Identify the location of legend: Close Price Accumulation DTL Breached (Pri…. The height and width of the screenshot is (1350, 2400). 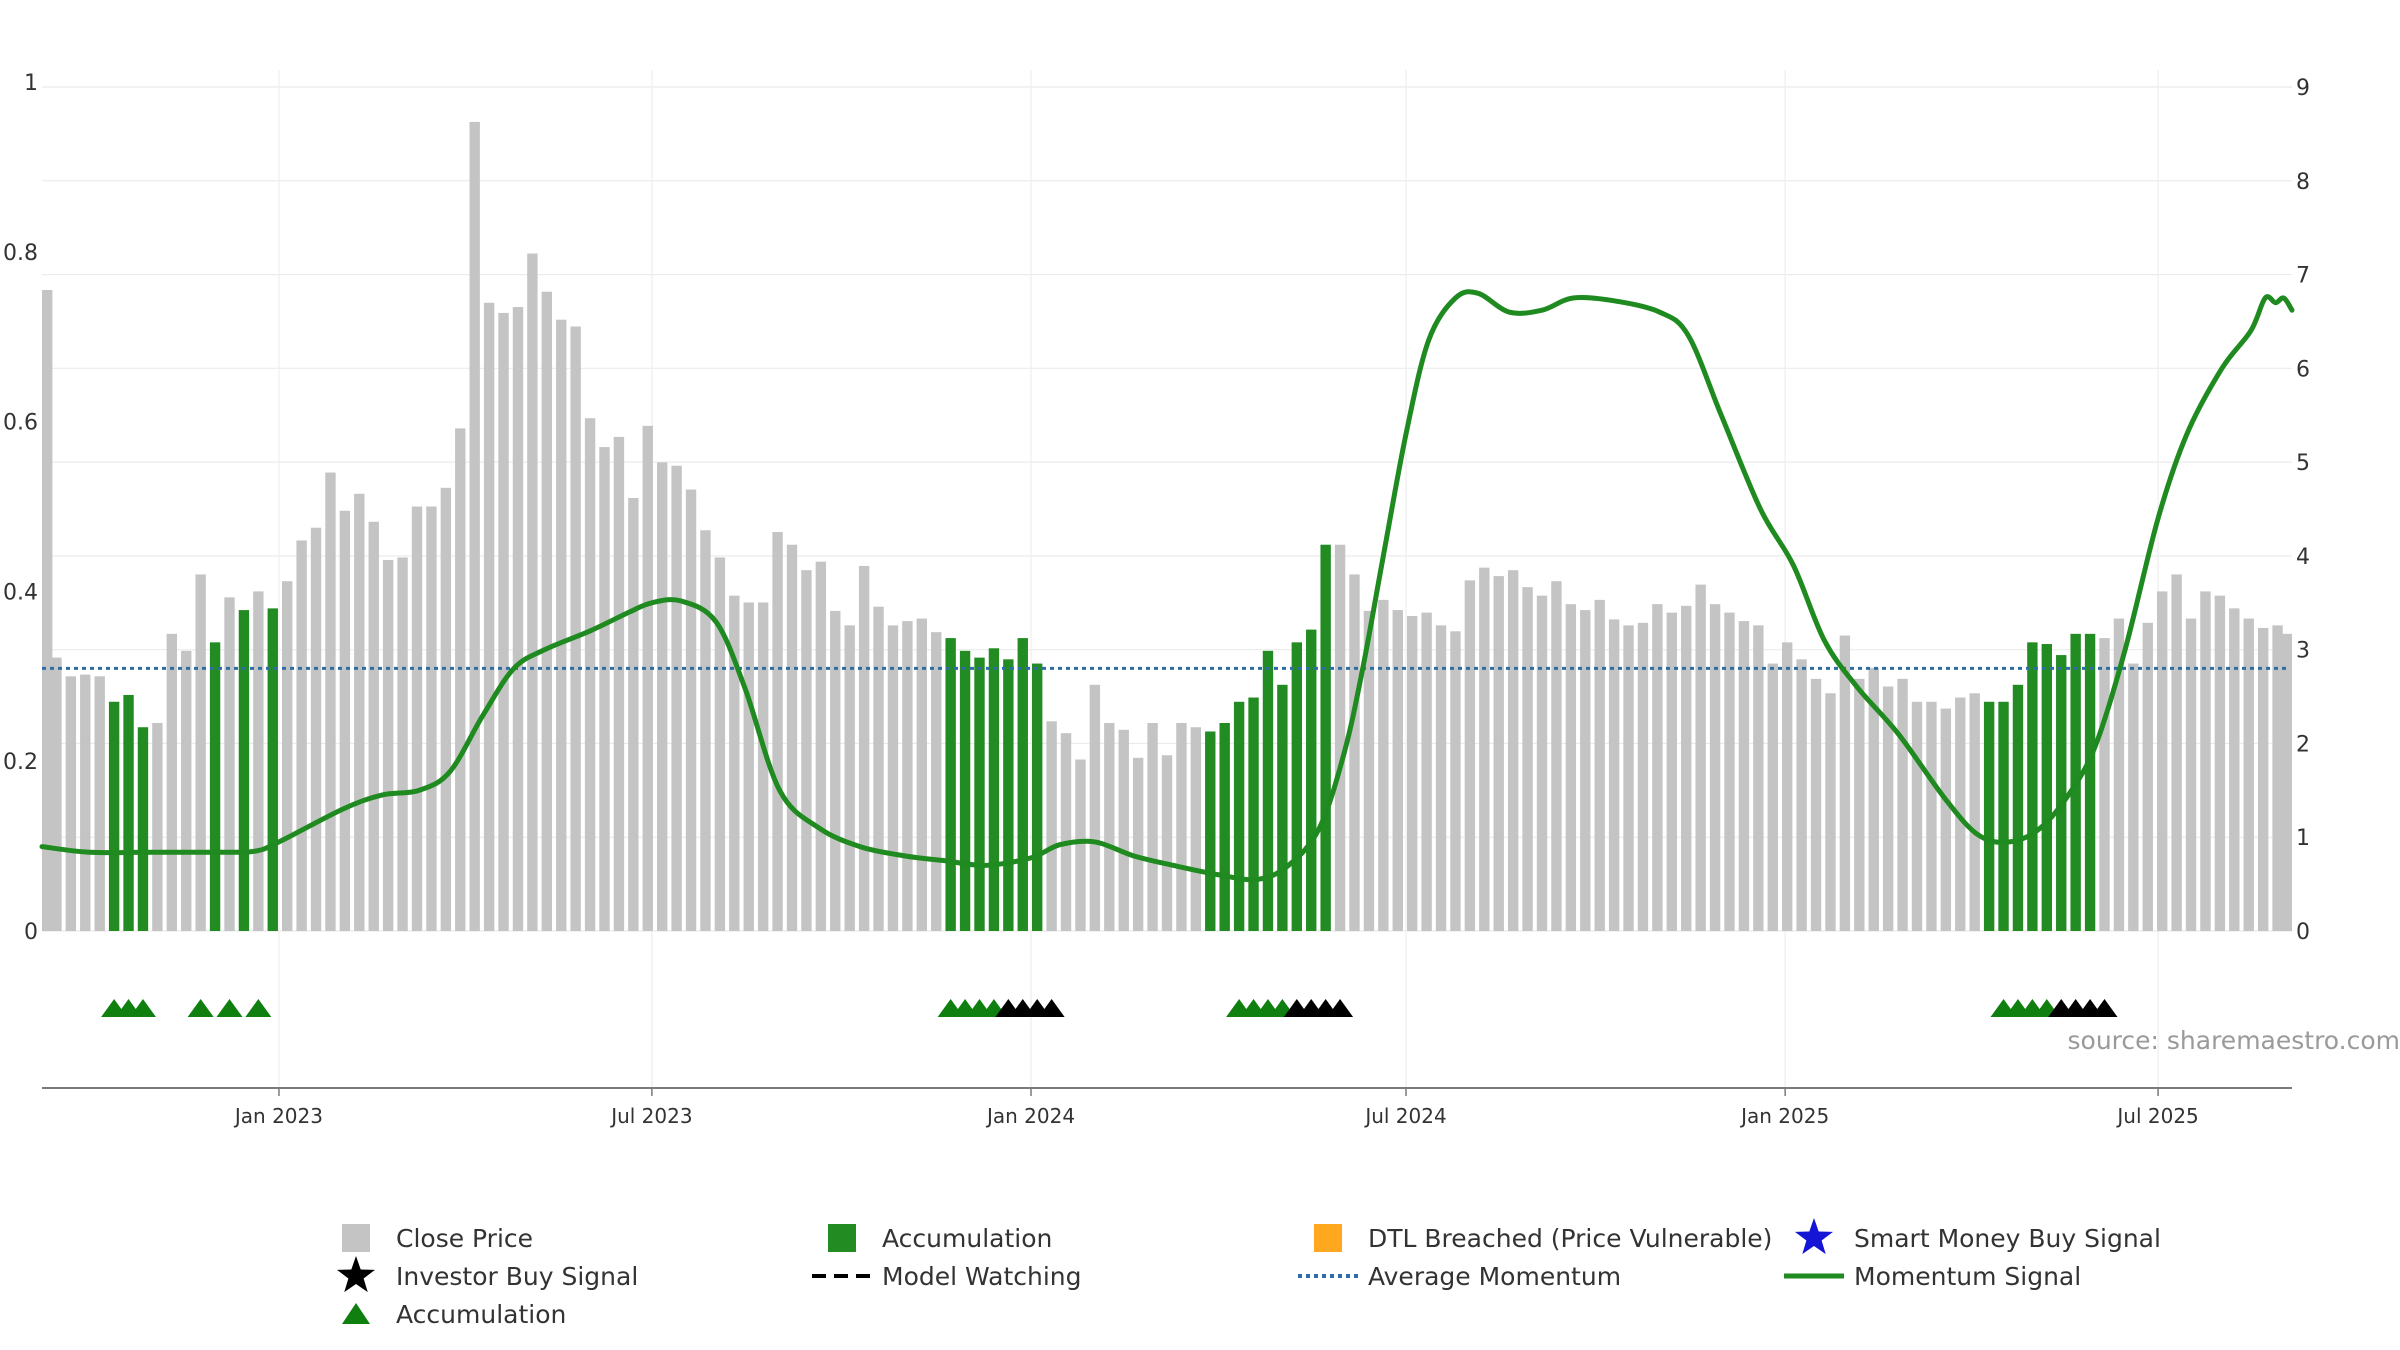
(1248, 1273).